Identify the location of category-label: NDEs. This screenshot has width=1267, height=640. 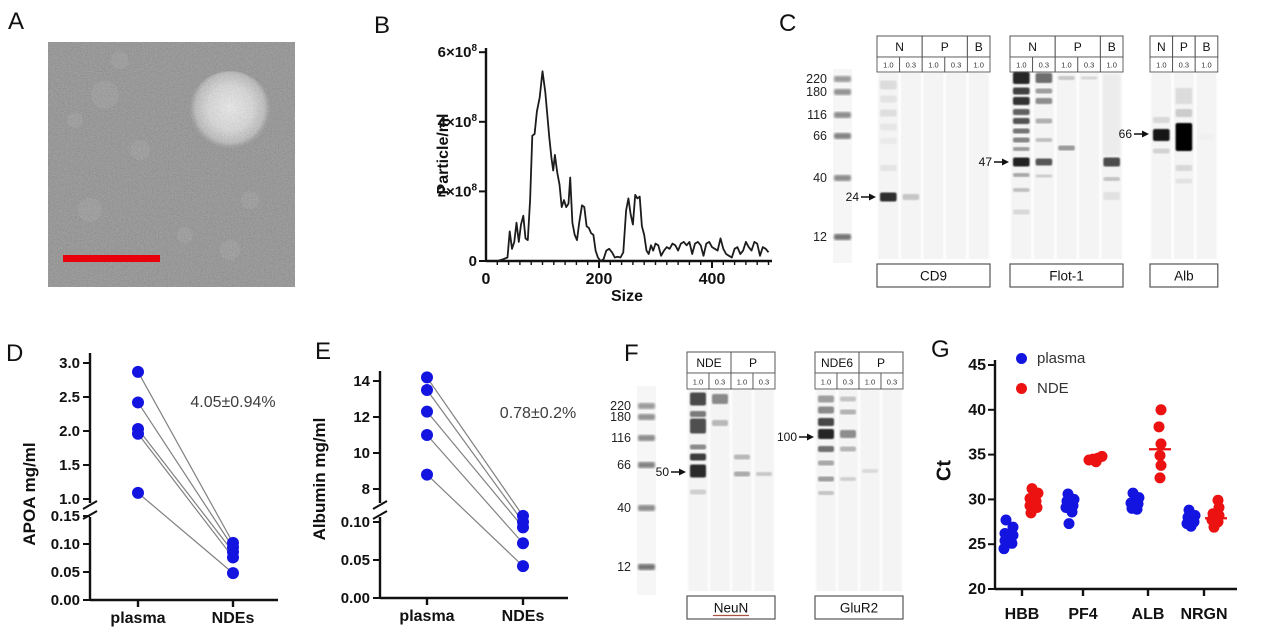
(233, 618).